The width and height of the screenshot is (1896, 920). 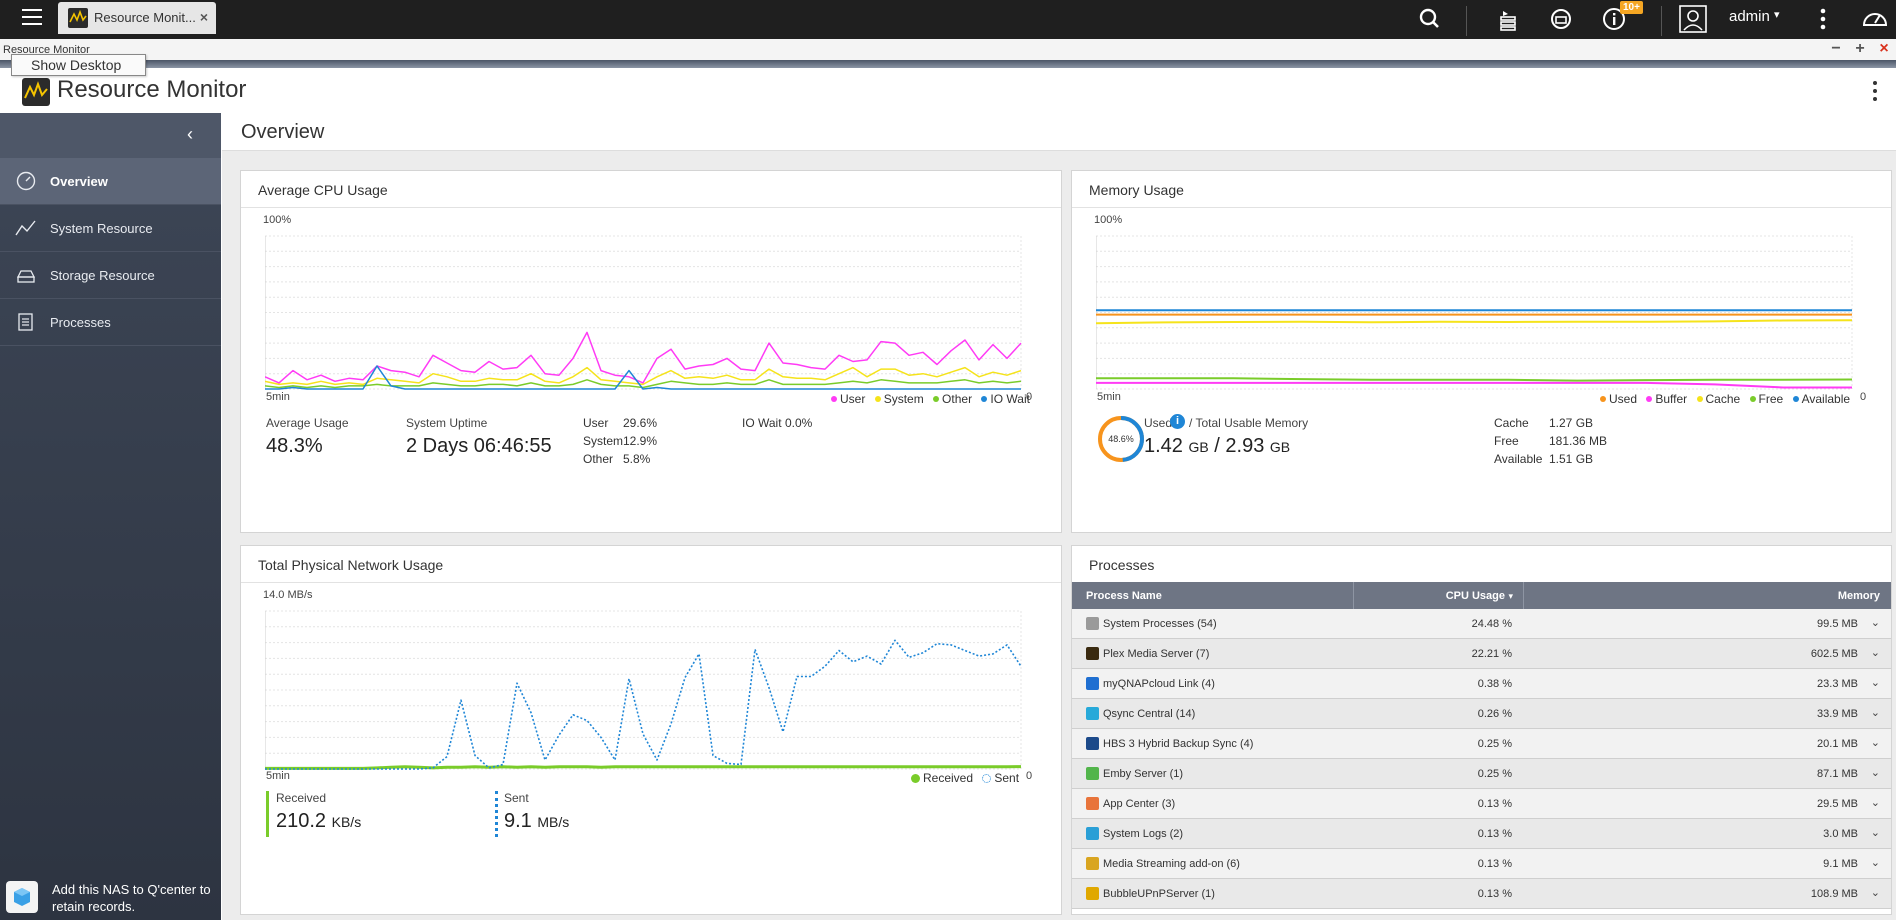 What do you see at coordinates (301, 798) in the screenshot?
I see `received-label: Received` at bounding box center [301, 798].